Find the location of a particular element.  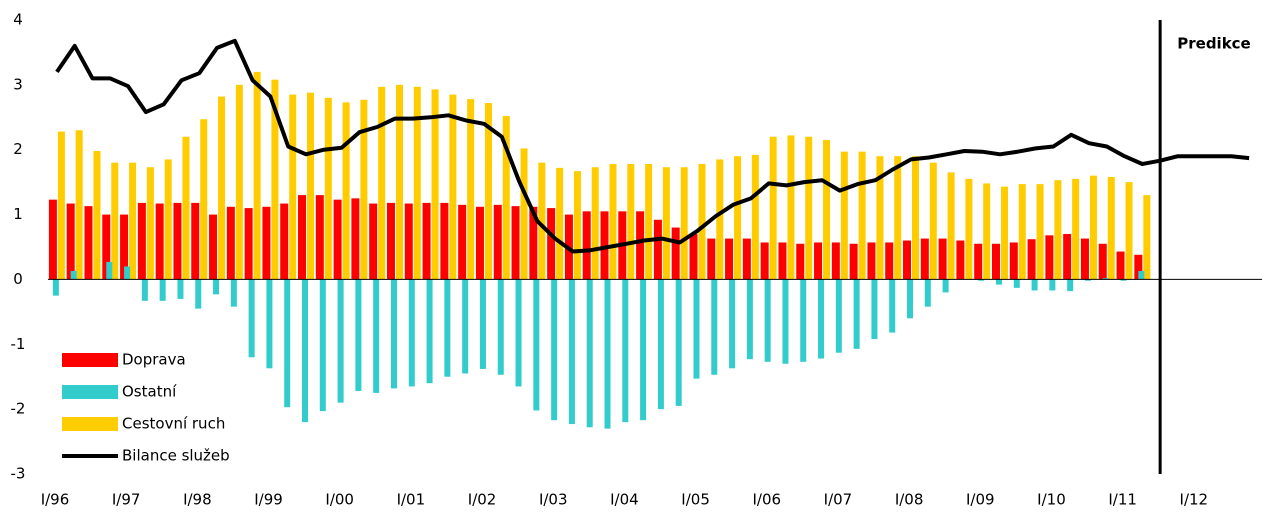

x-tick-label: I/99 is located at coordinates (268, 500).